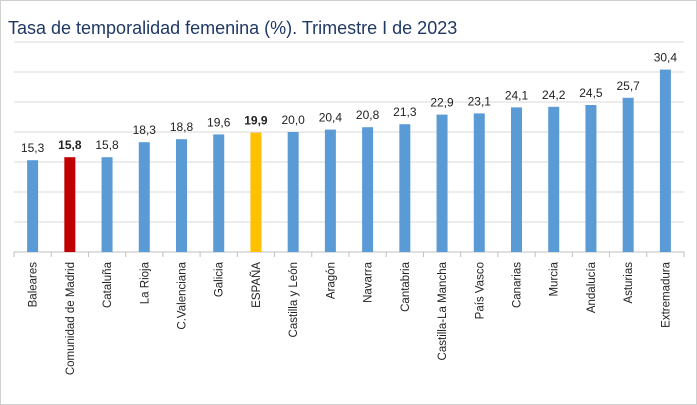  I want to click on value-label: 23,1, so click(480, 101).